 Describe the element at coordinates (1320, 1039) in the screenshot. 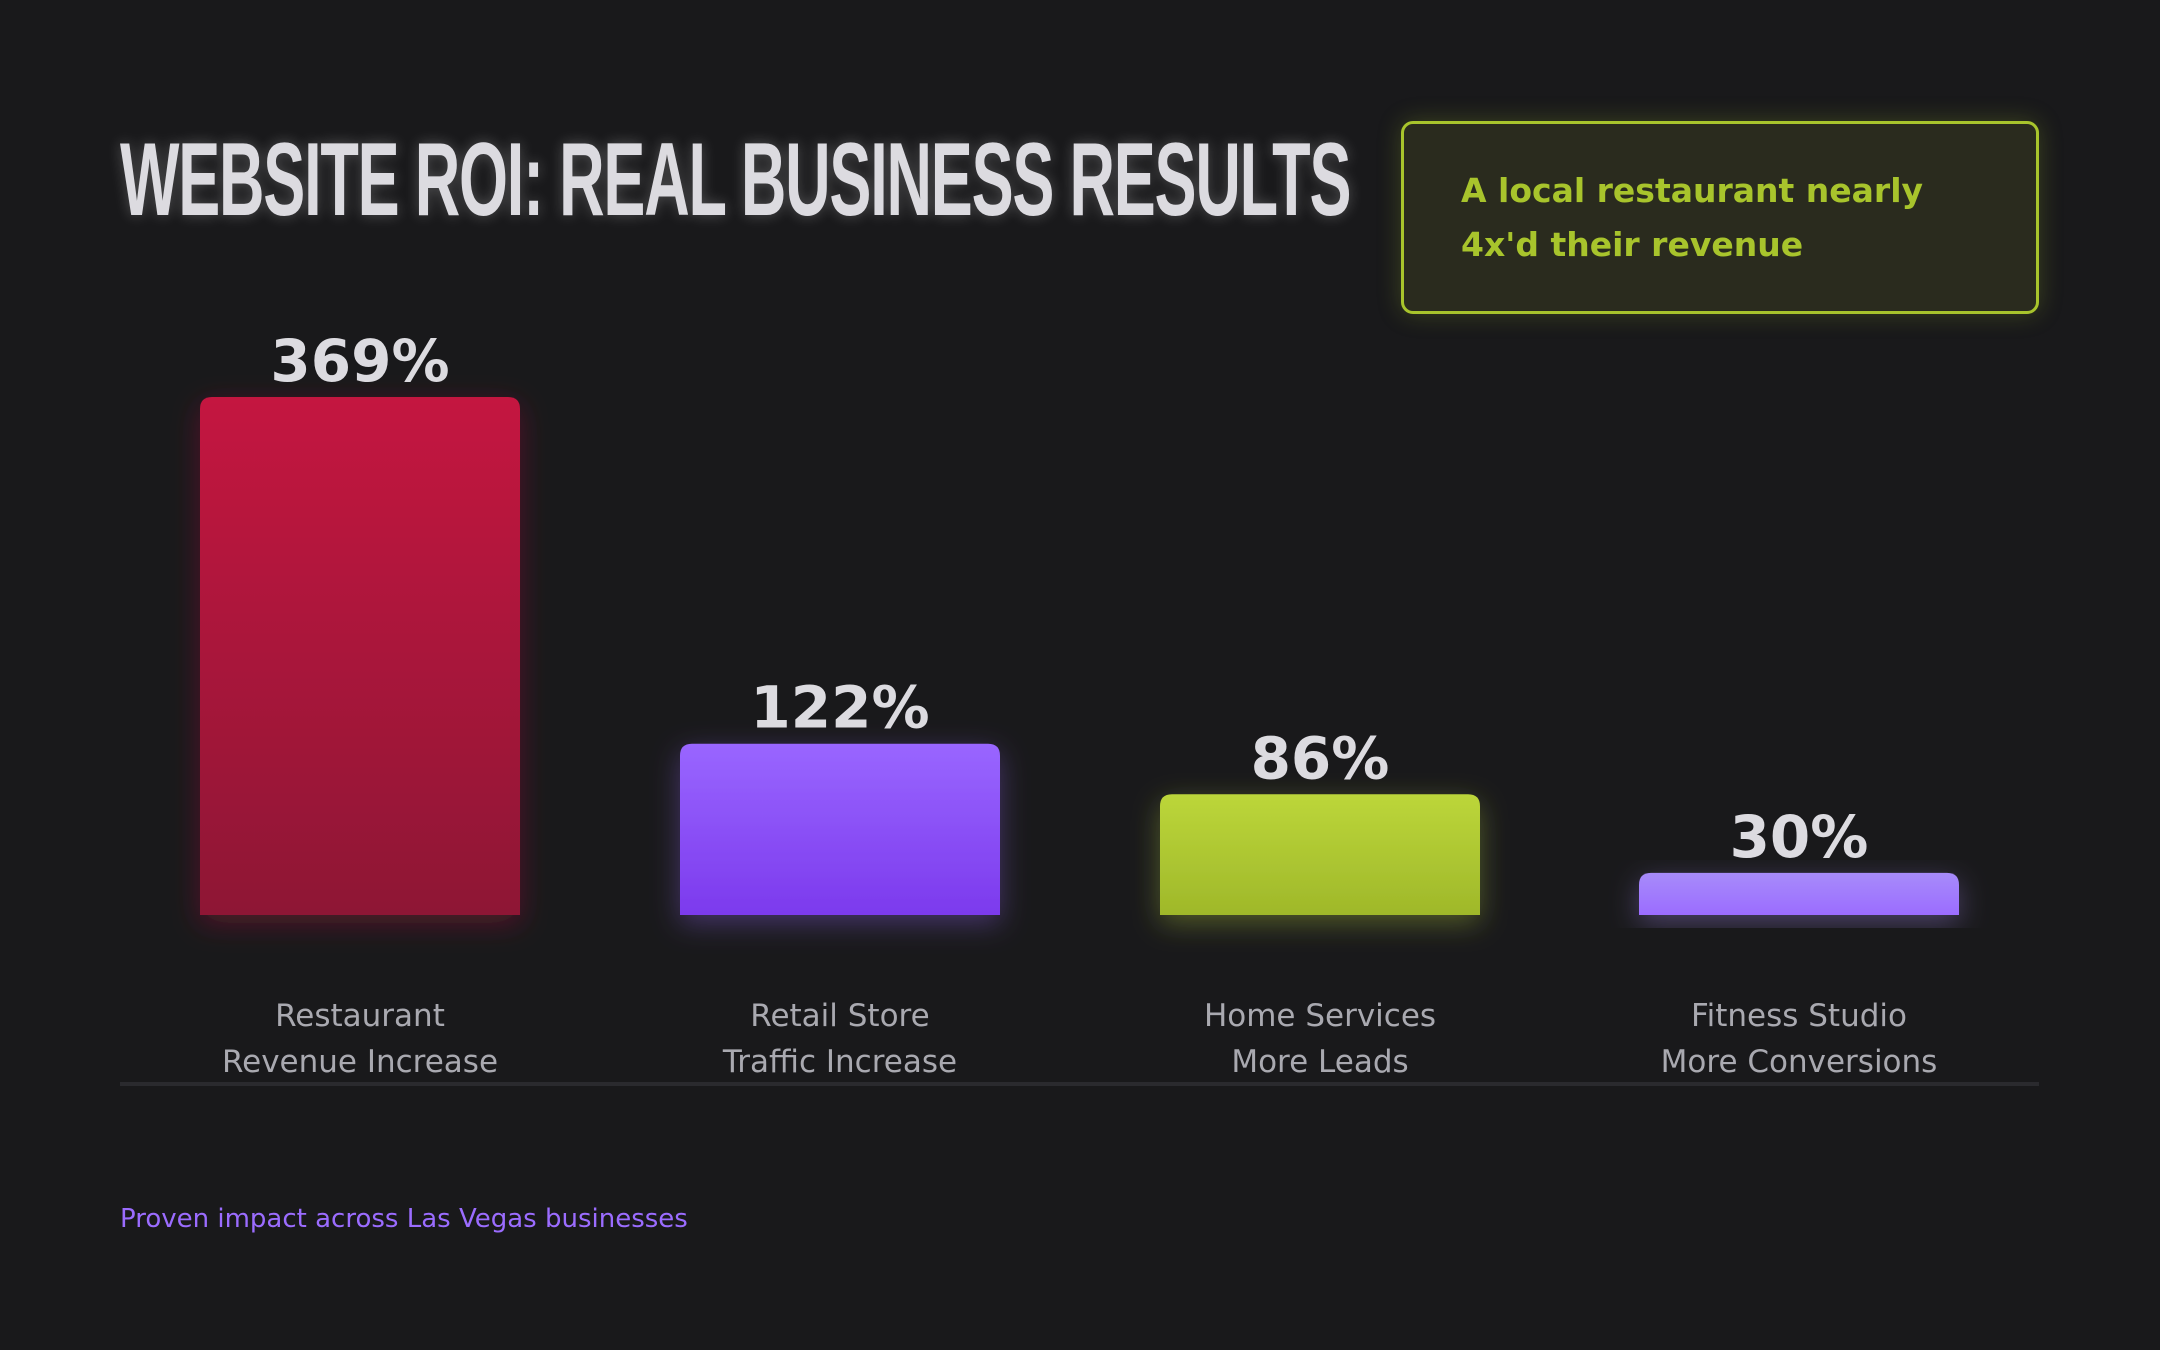

I see `category-label: Home Services More Leads` at that location.